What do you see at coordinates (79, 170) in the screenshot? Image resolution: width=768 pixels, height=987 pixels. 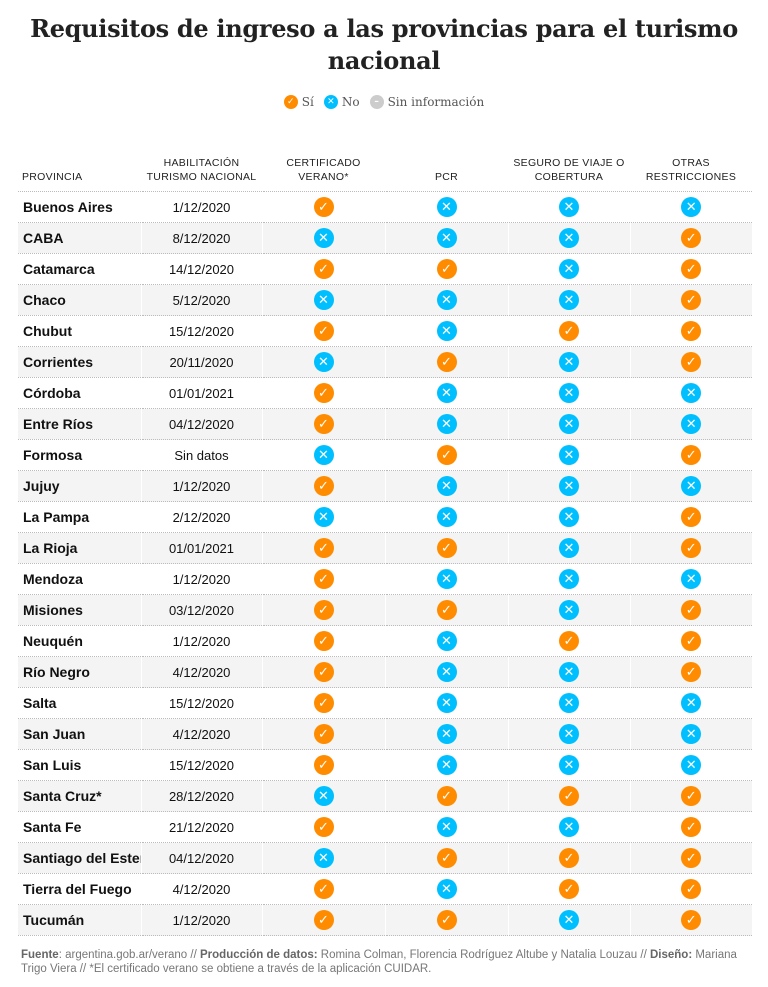 I see `header-provincia: PROVINCIA` at bounding box center [79, 170].